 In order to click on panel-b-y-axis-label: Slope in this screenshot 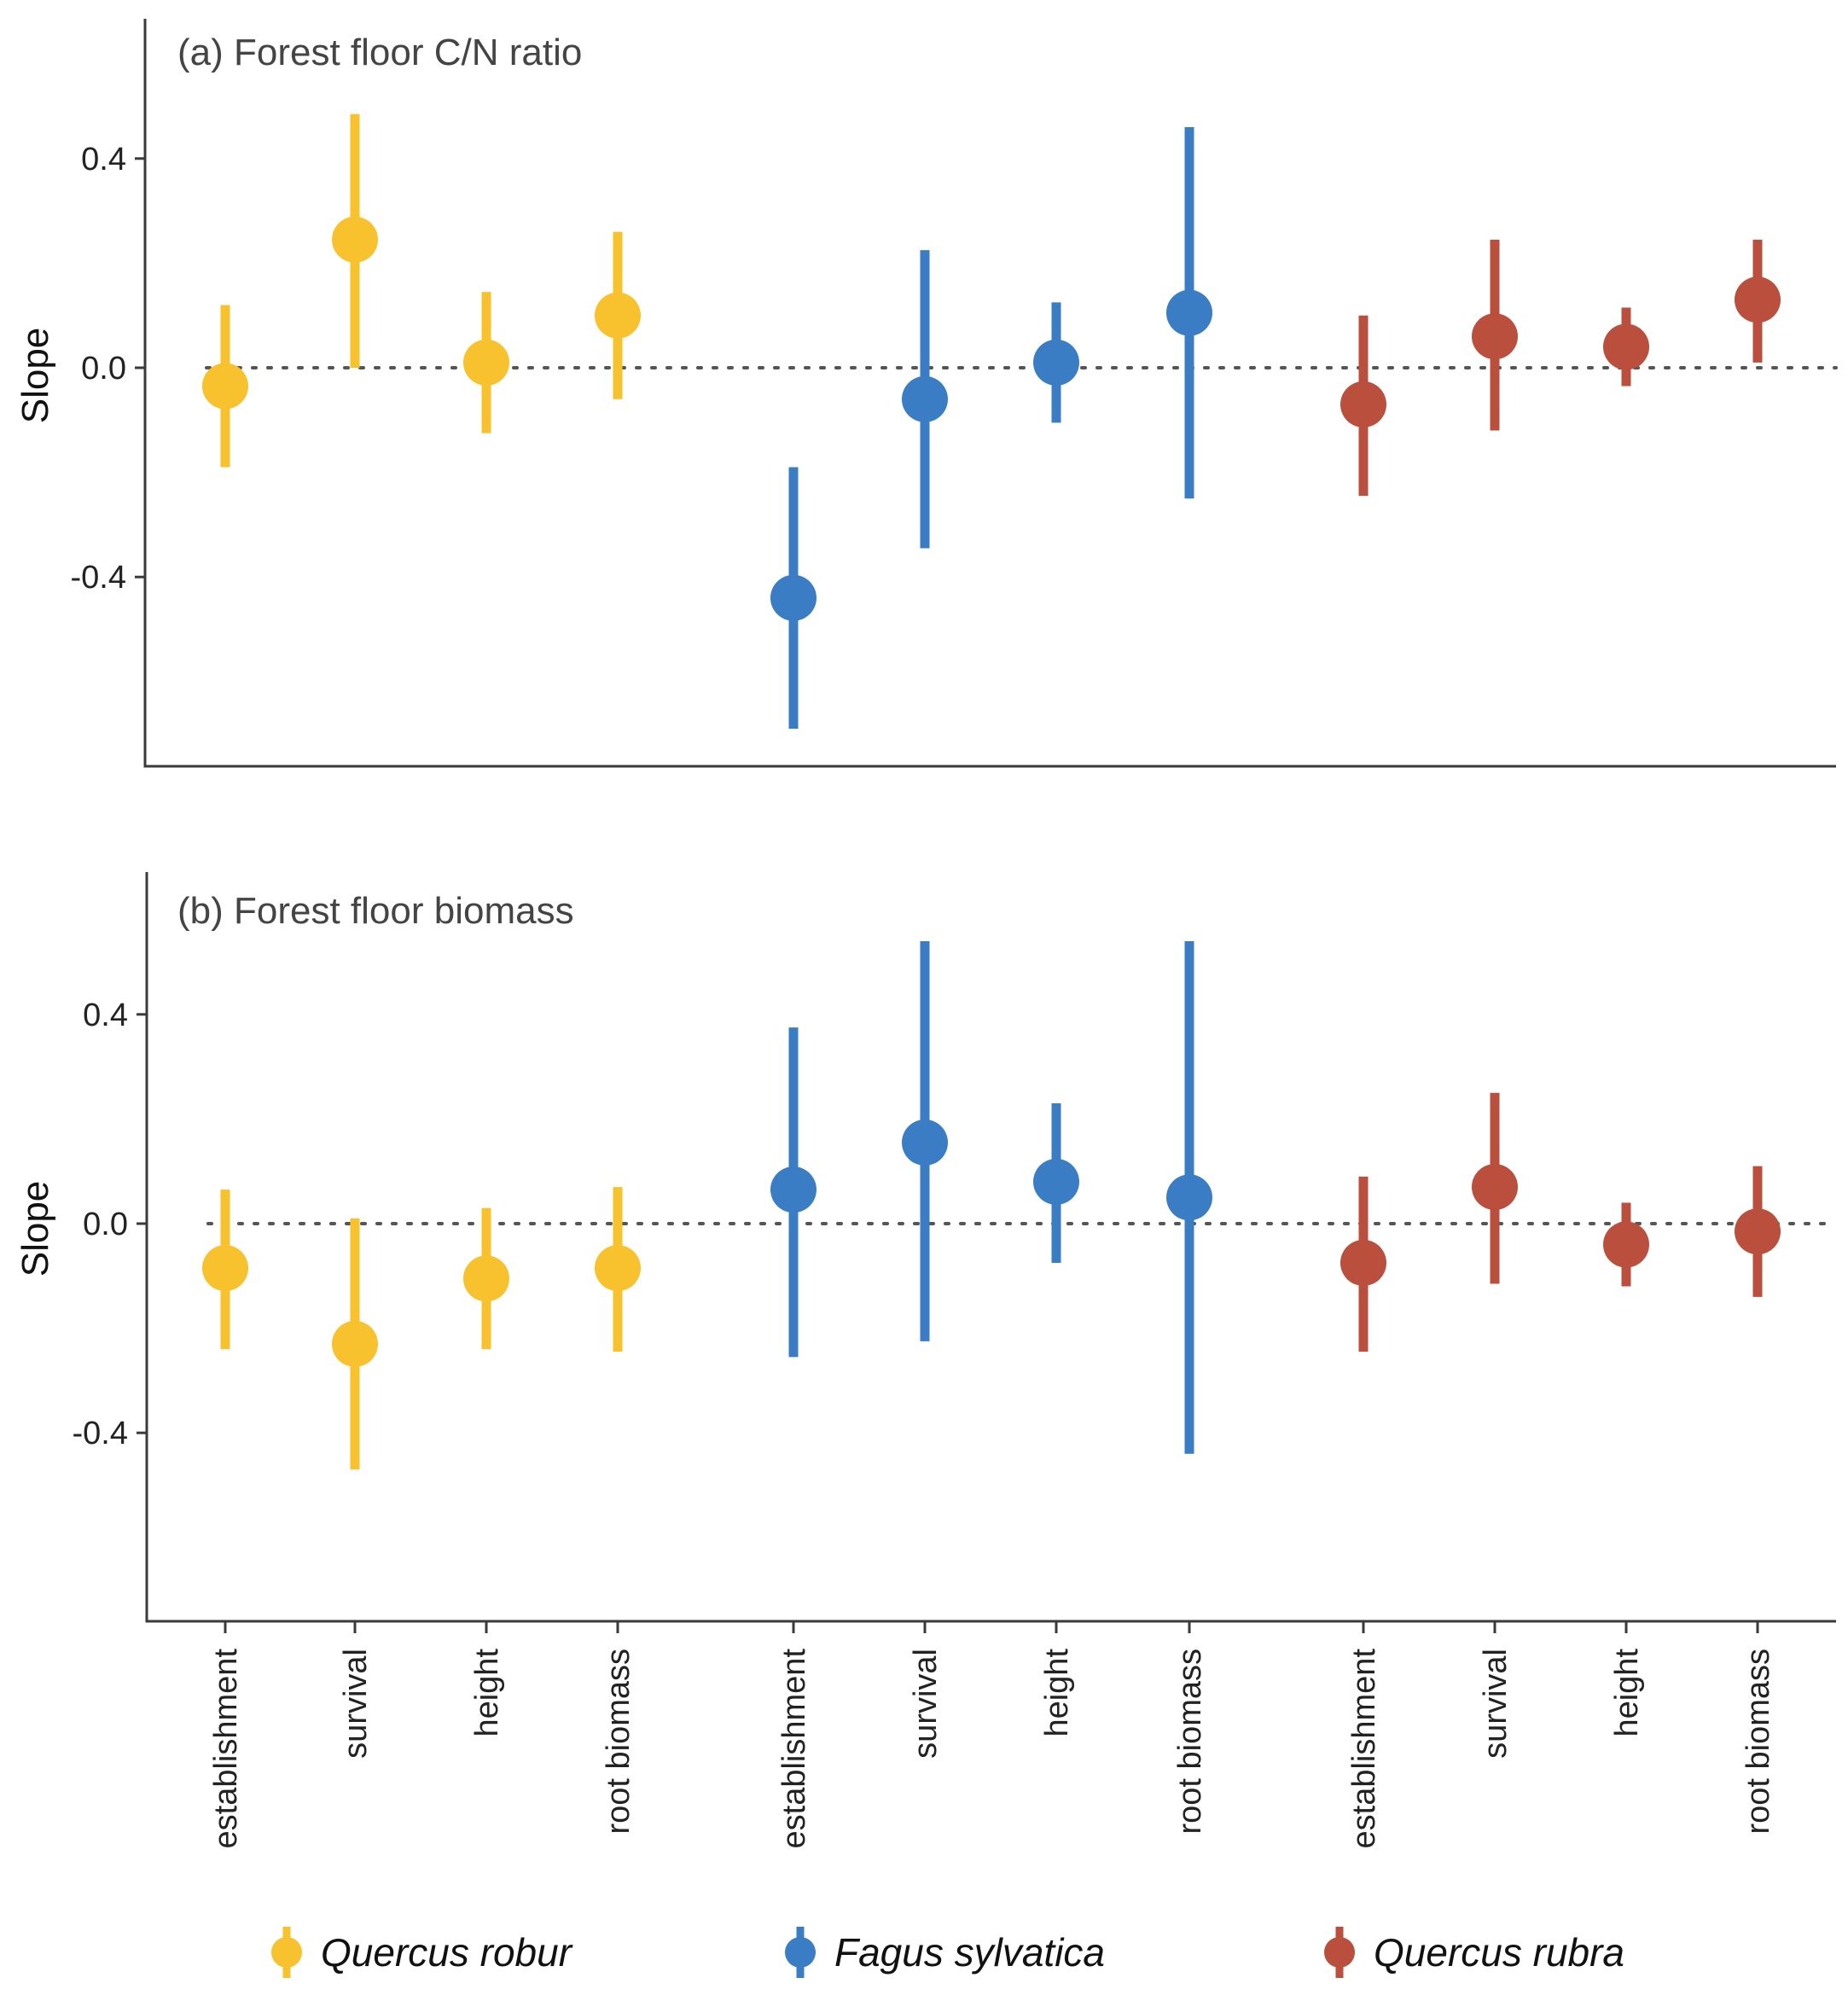, I will do `click(35, 1229)`.